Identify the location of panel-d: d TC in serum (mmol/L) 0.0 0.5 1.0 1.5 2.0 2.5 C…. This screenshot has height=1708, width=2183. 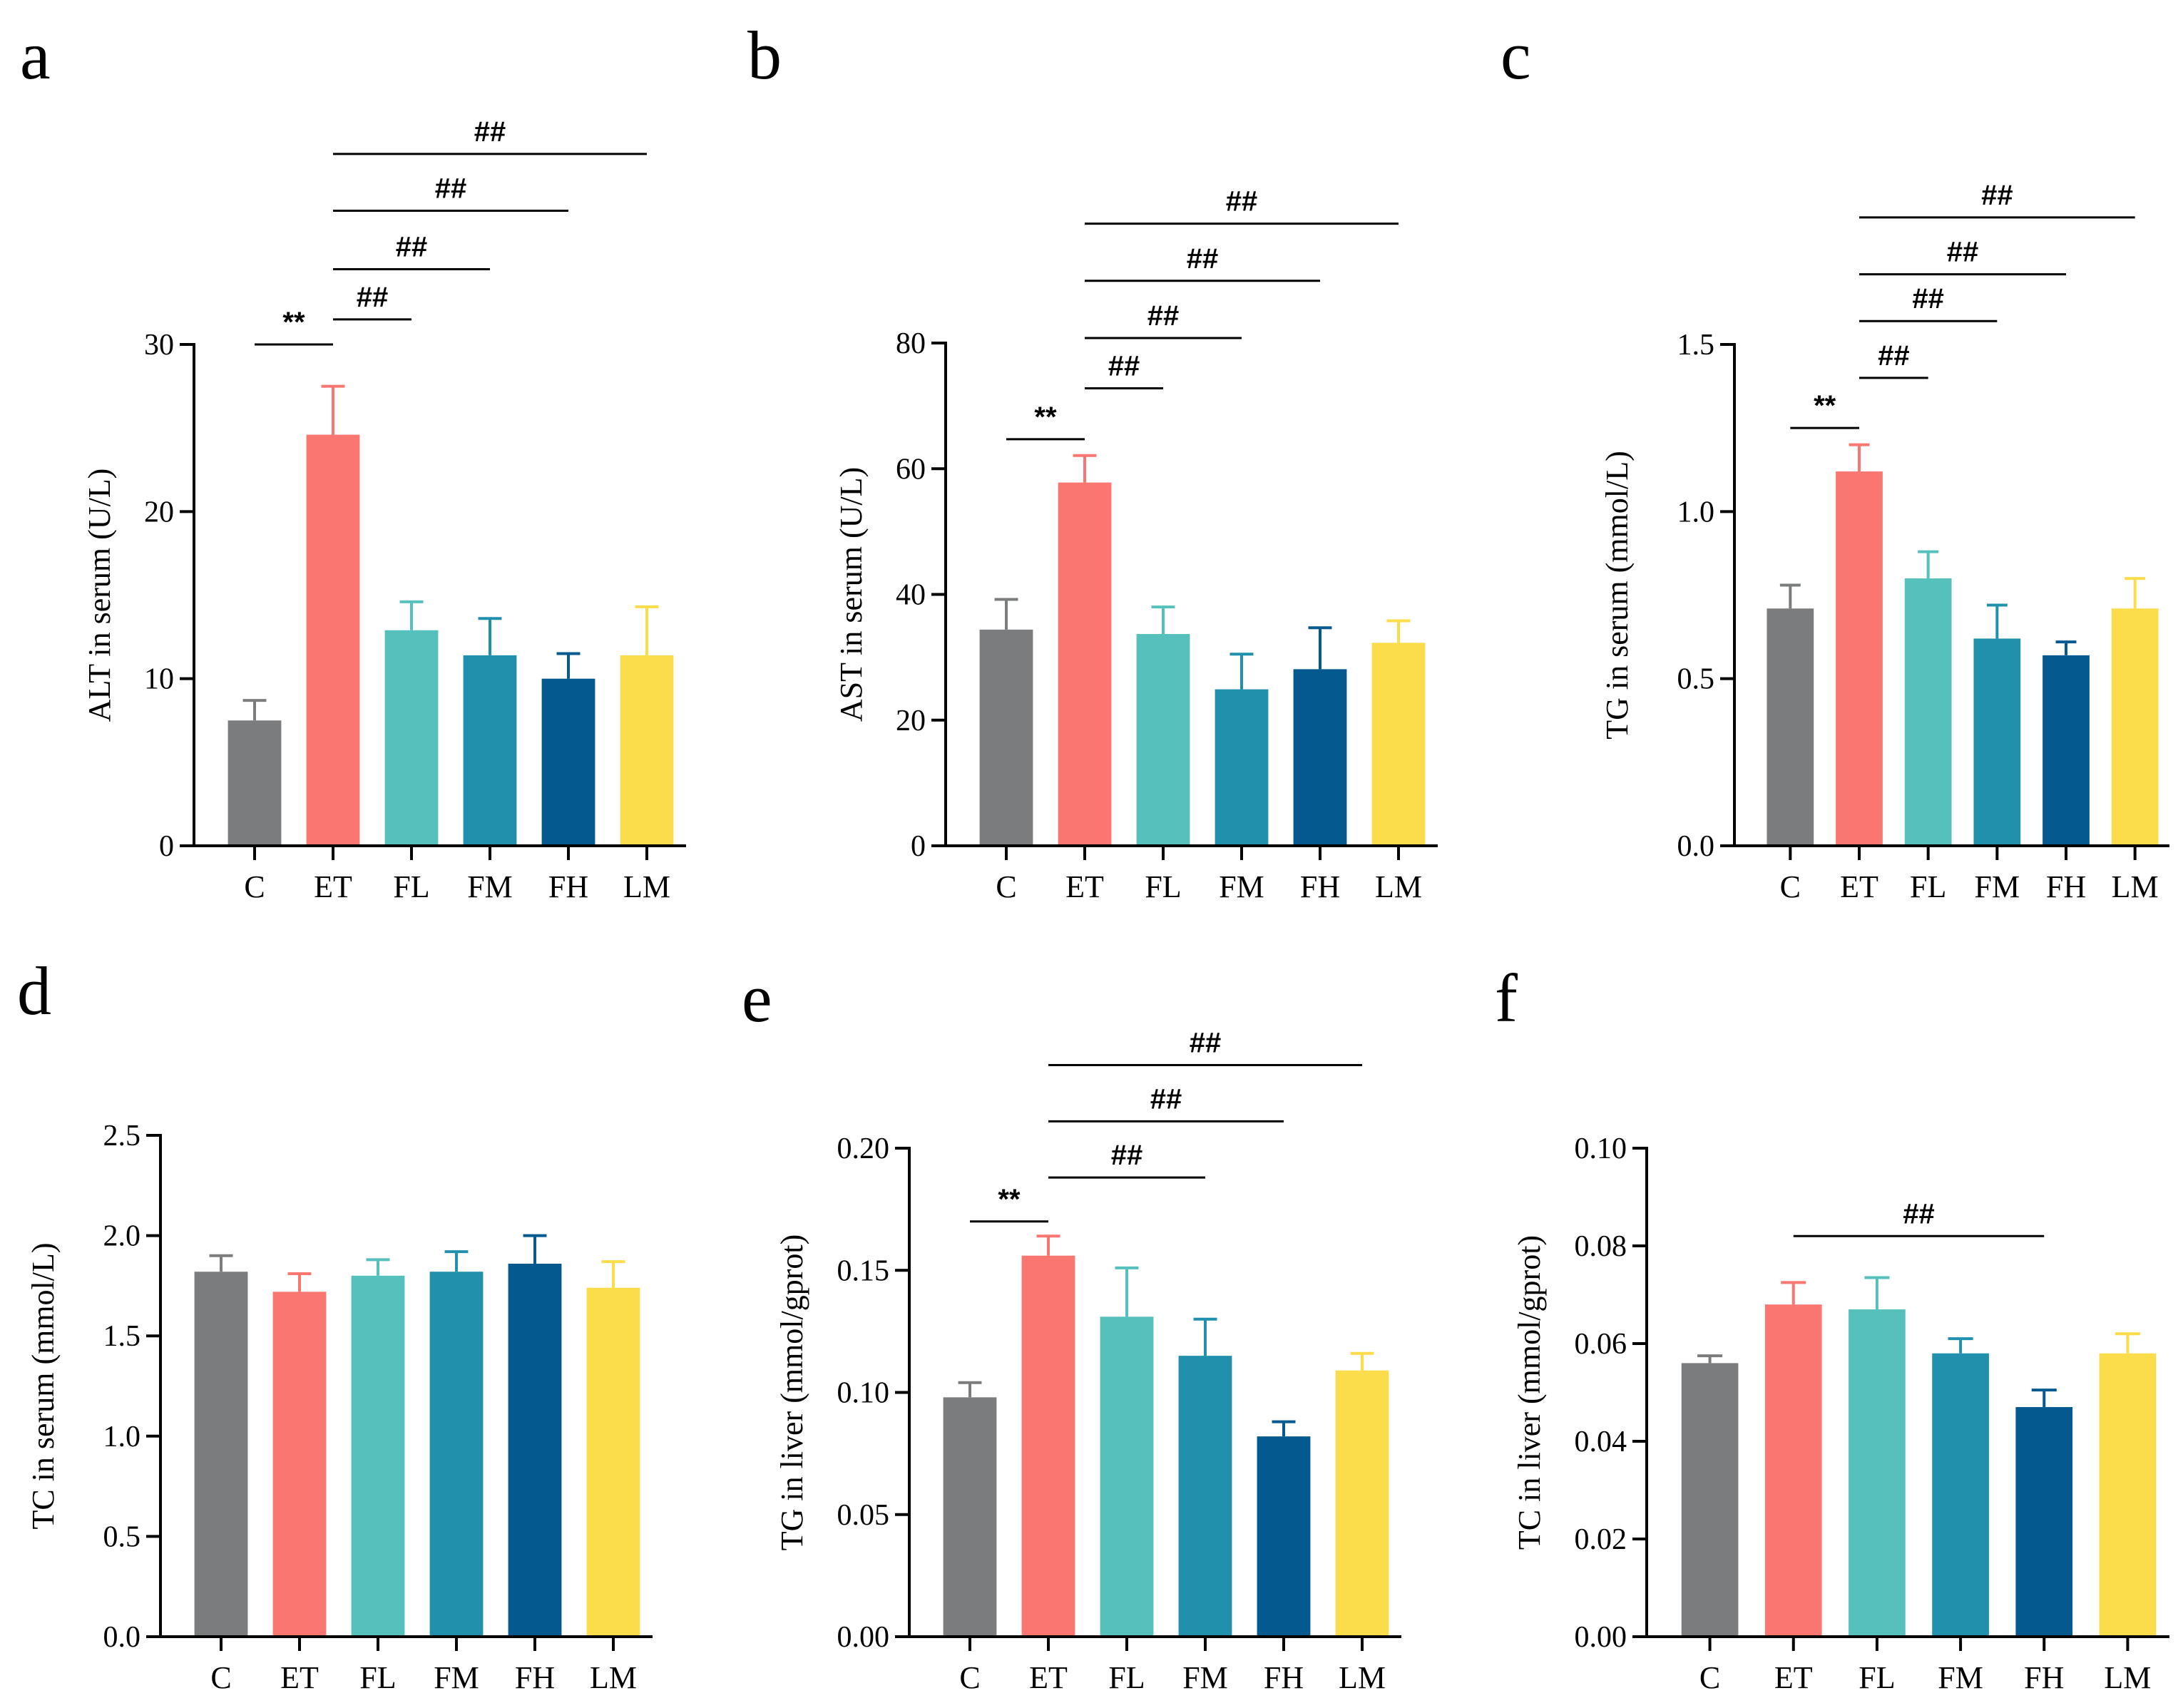
(335, 1324).